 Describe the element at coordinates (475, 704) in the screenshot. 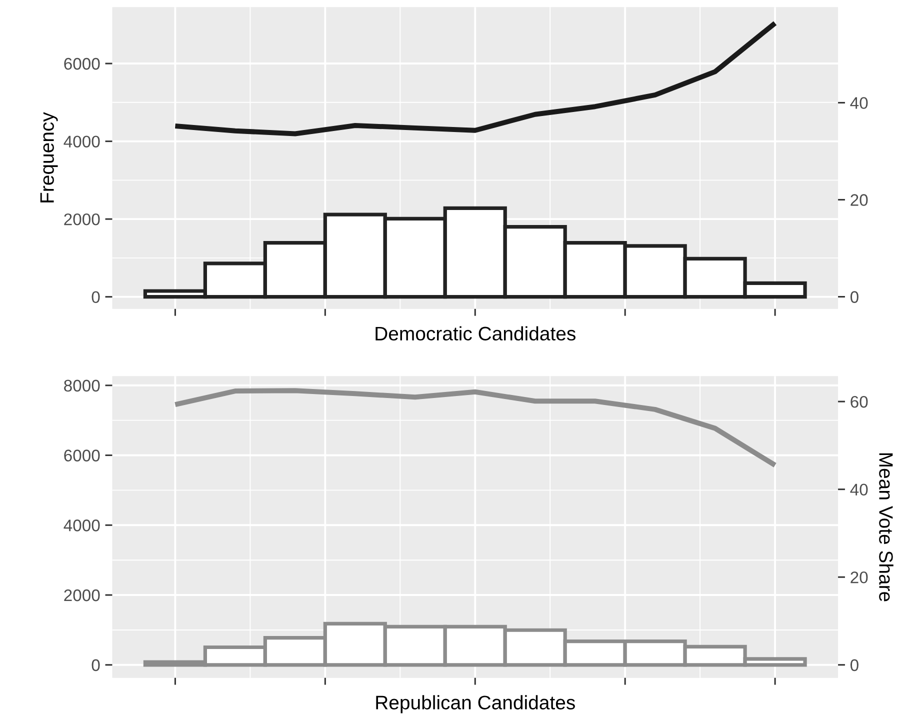

I see `x-axis-title: Republican Candidates` at that location.